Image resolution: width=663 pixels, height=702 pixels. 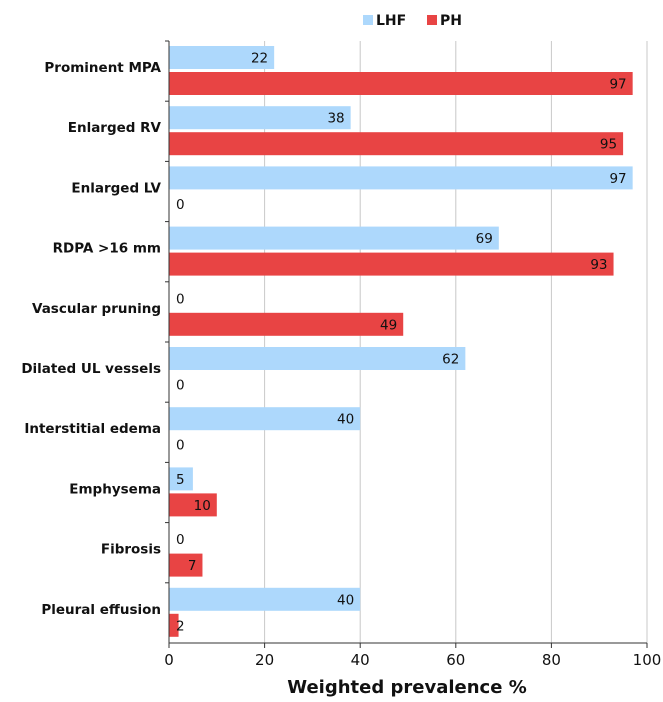 I want to click on category-label: Fibrosis, so click(x=131, y=550).